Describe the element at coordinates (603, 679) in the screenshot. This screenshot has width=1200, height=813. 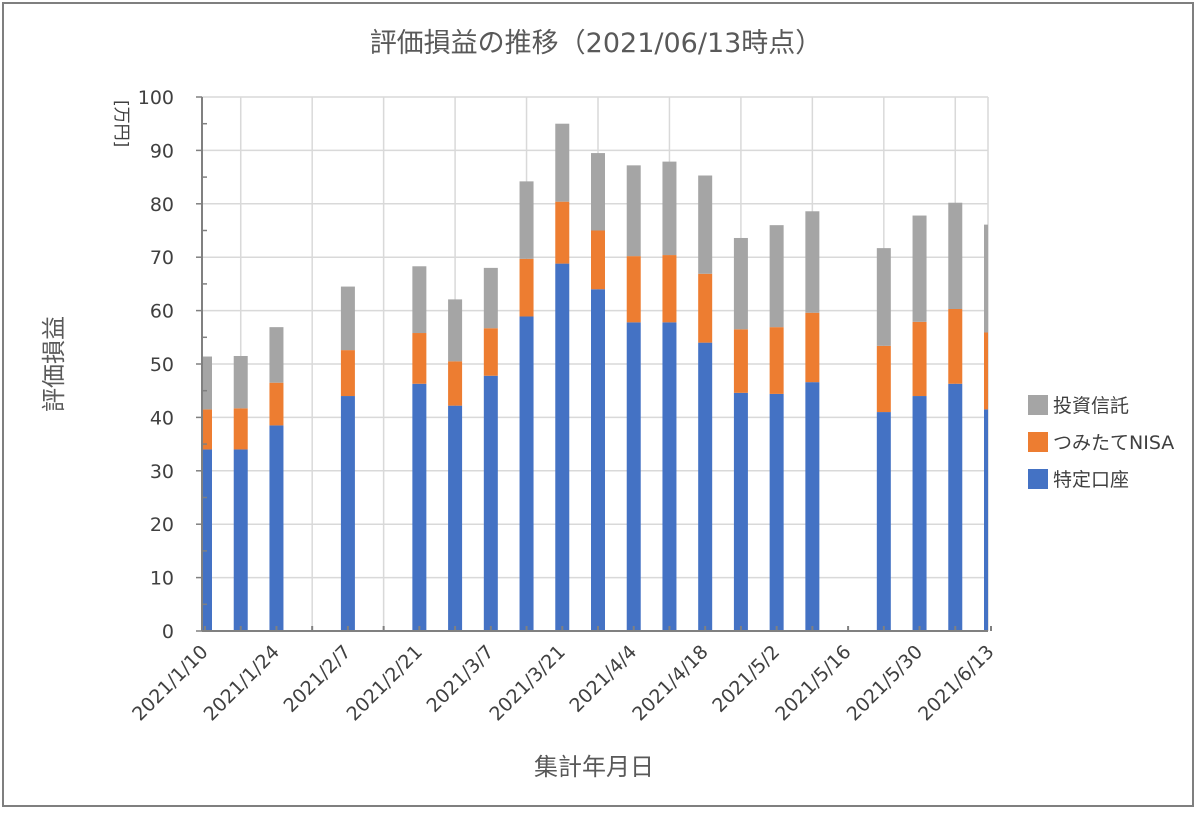
I see `x-tick-label: 2021/4/4` at that location.